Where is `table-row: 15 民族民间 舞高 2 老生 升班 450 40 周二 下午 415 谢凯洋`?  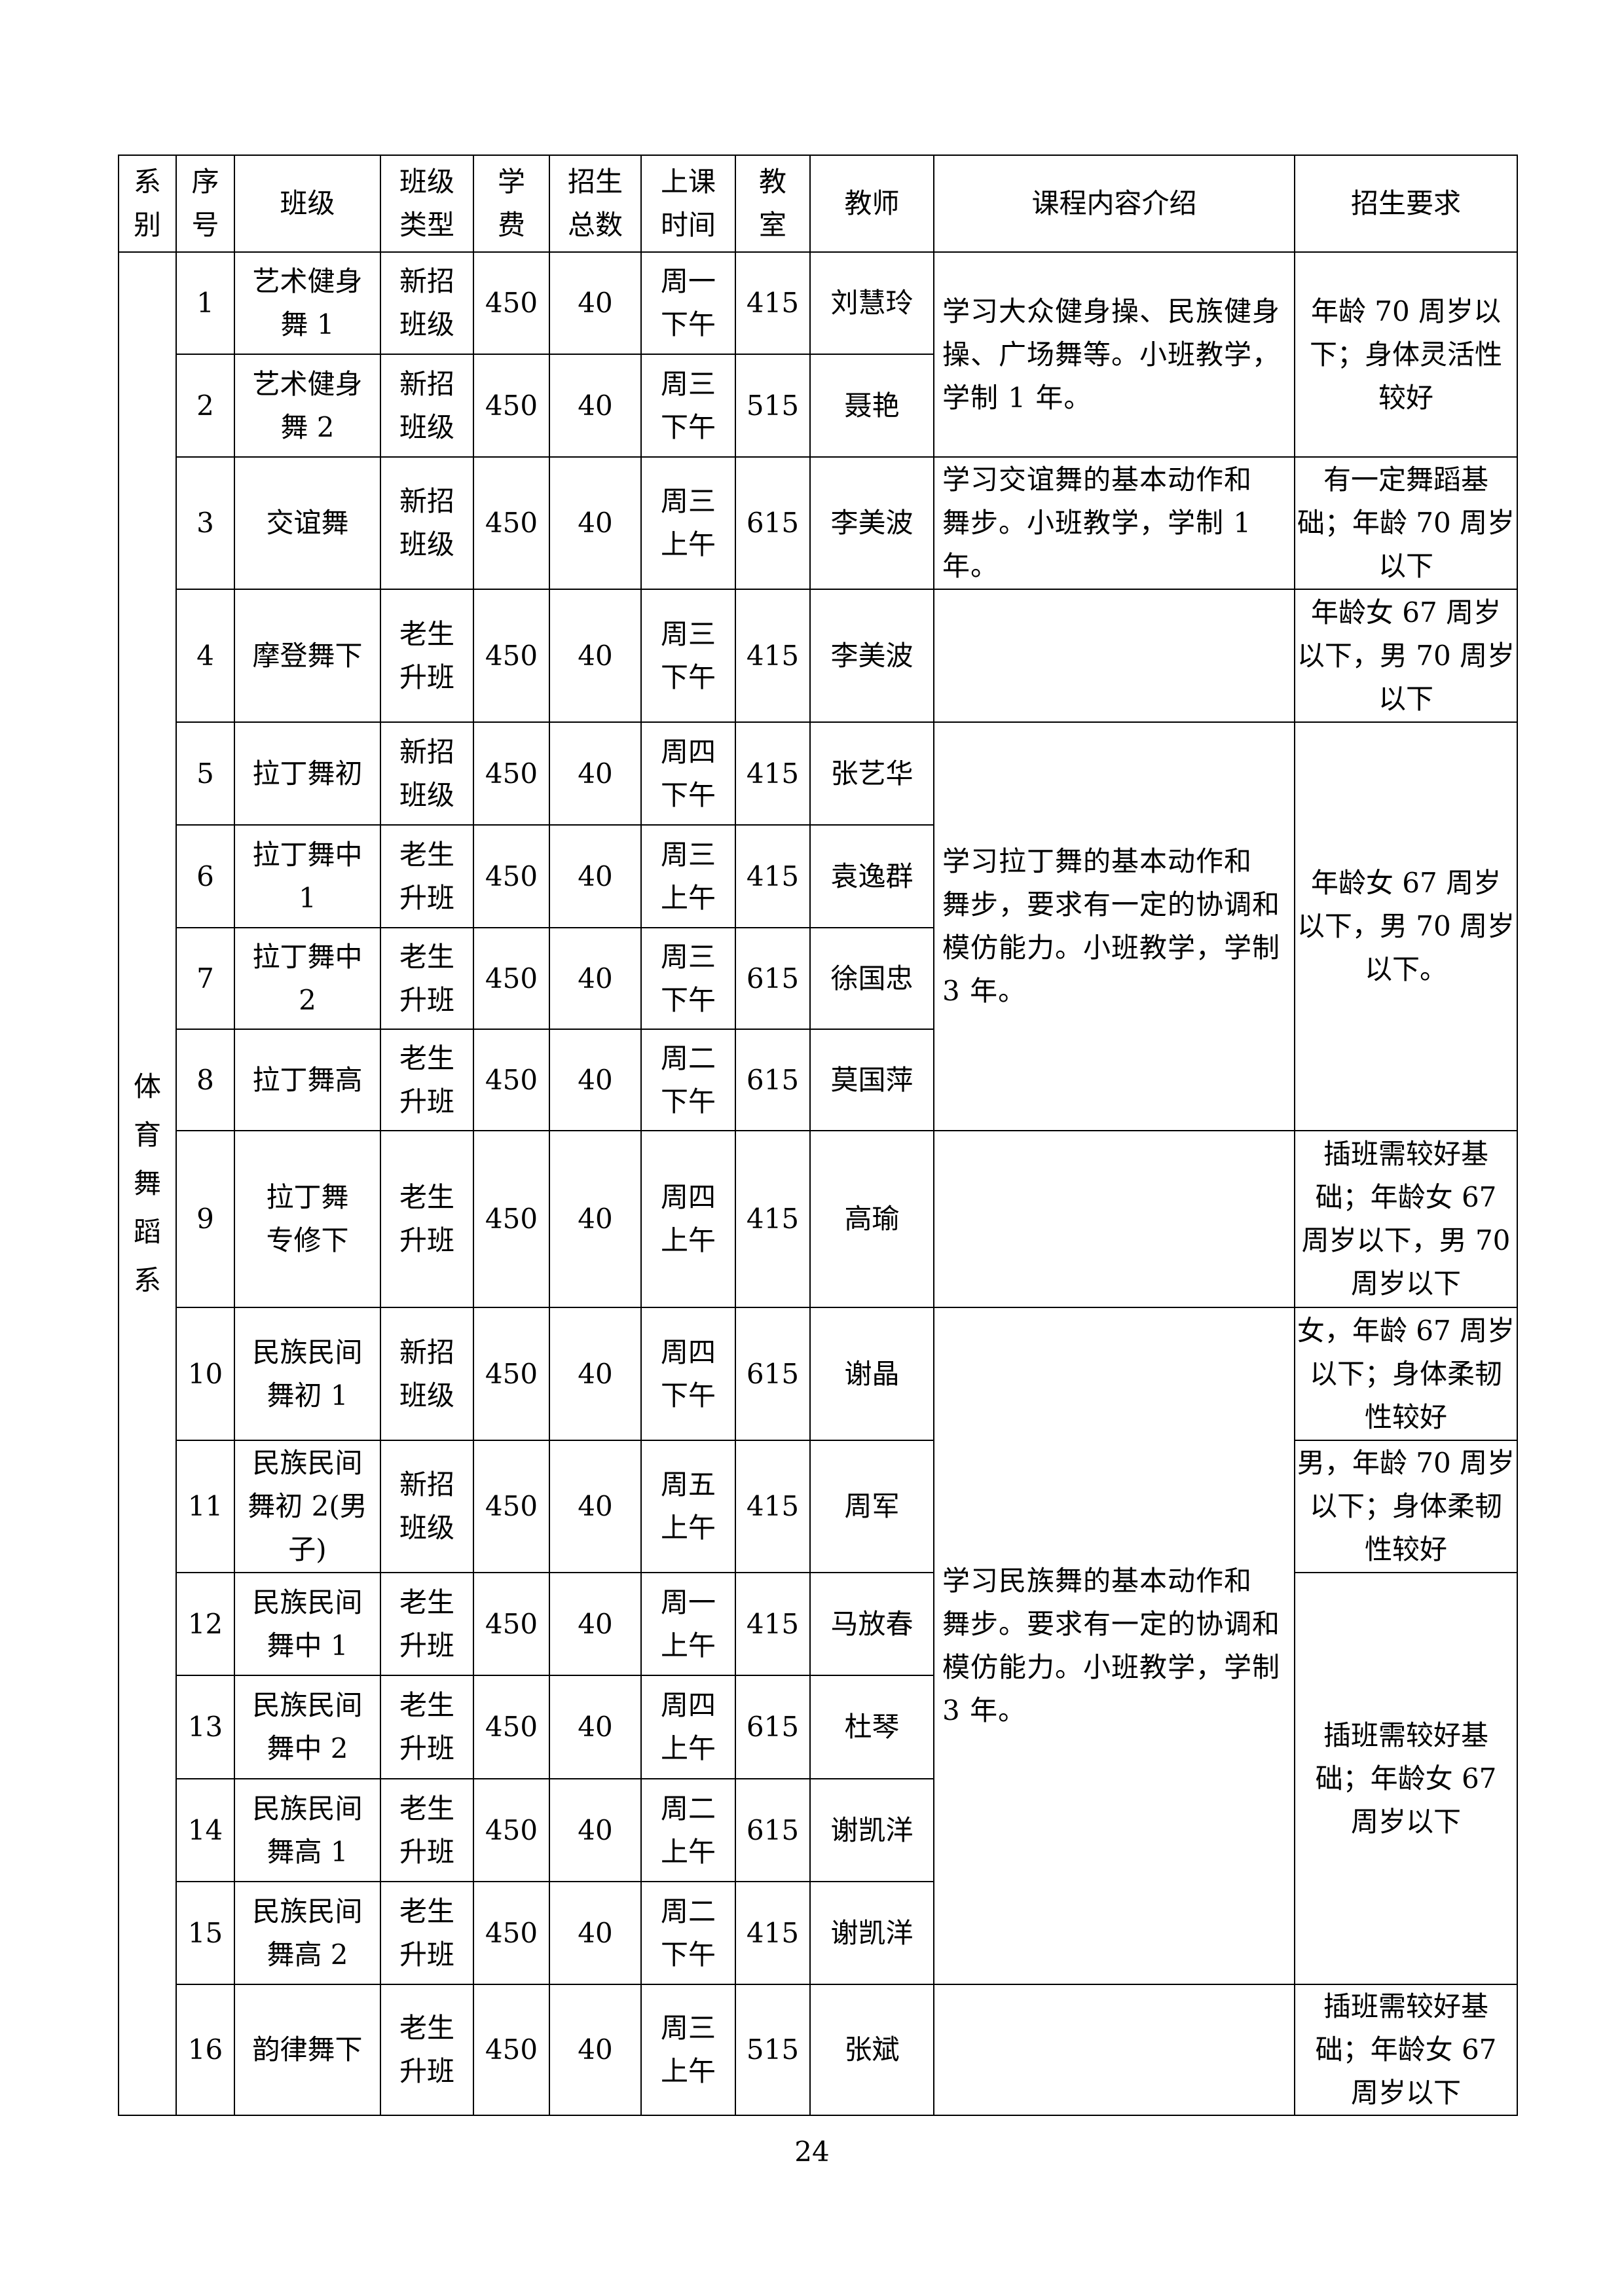 table-row: 15 民族民间 舞高 2 老生 升班 450 40 周二 下午 415 谢凯洋 is located at coordinates (818, 1933).